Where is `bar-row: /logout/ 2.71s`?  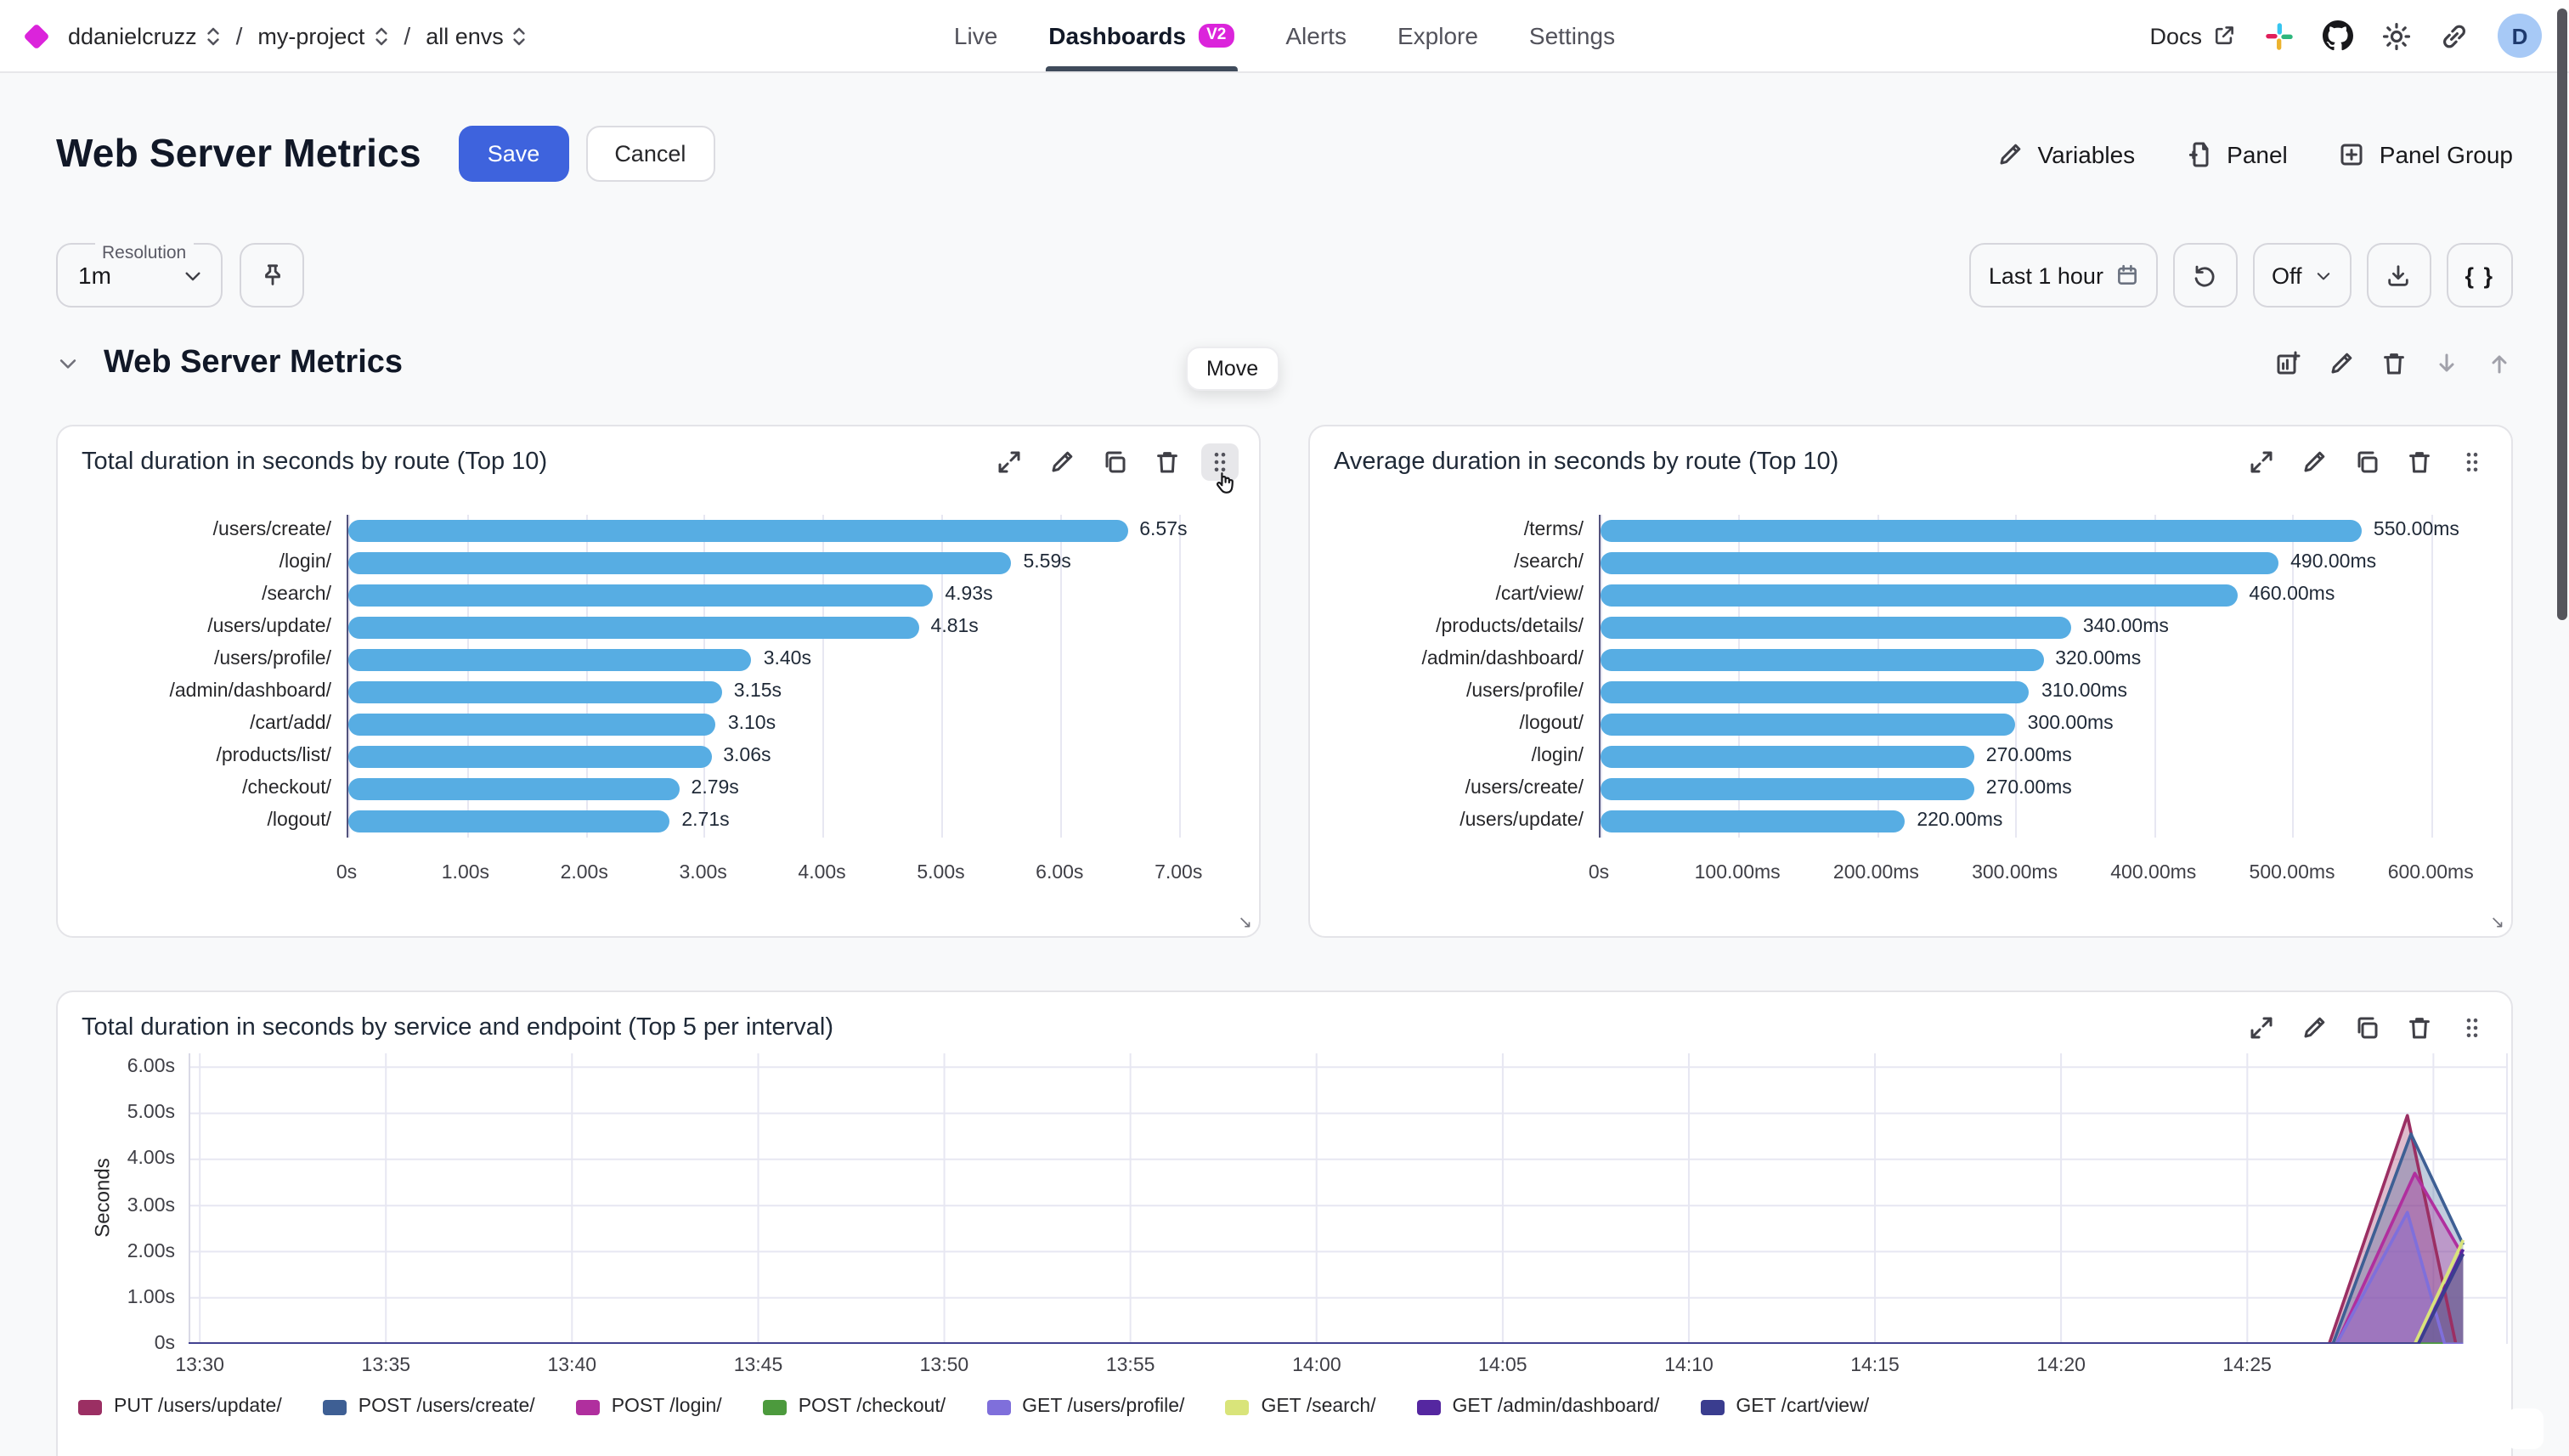 bar-row: /logout/ 2.71s is located at coordinates (748, 822).